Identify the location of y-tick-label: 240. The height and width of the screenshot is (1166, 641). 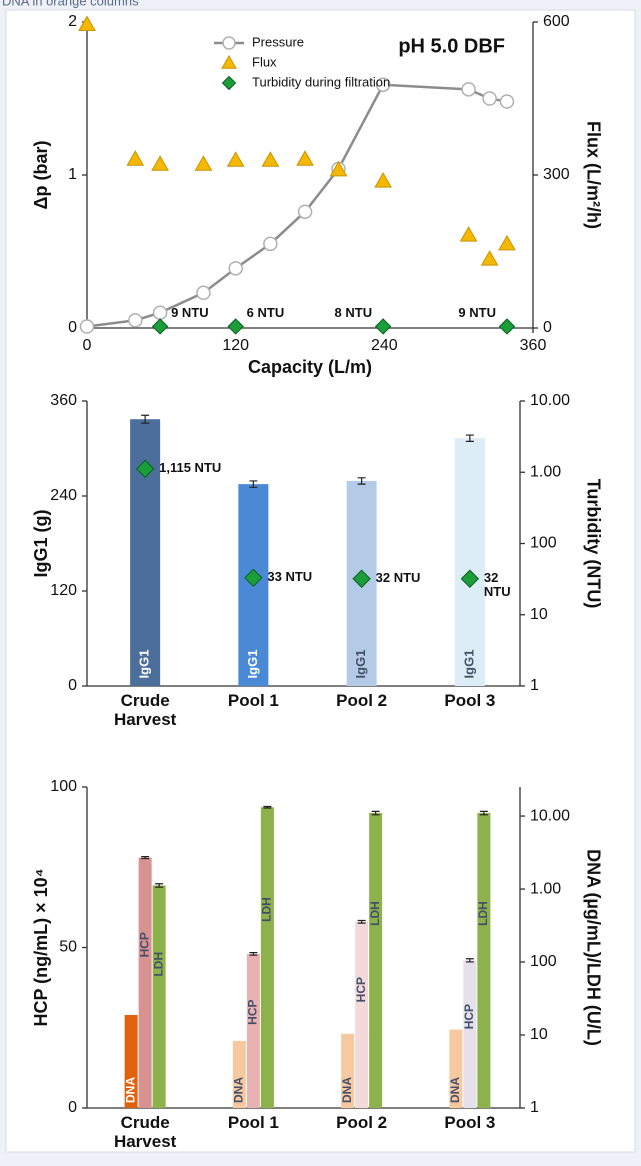
(63, 495).